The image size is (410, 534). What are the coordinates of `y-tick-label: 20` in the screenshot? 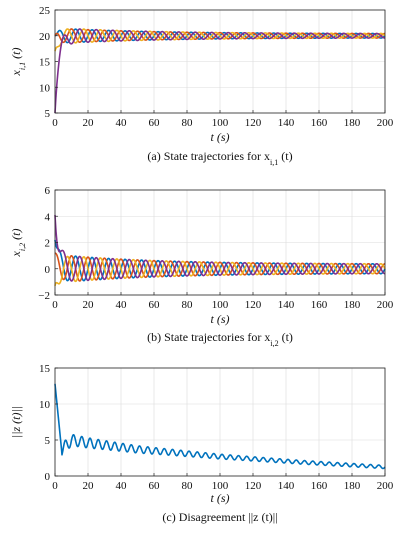 It's located at (45, 37).